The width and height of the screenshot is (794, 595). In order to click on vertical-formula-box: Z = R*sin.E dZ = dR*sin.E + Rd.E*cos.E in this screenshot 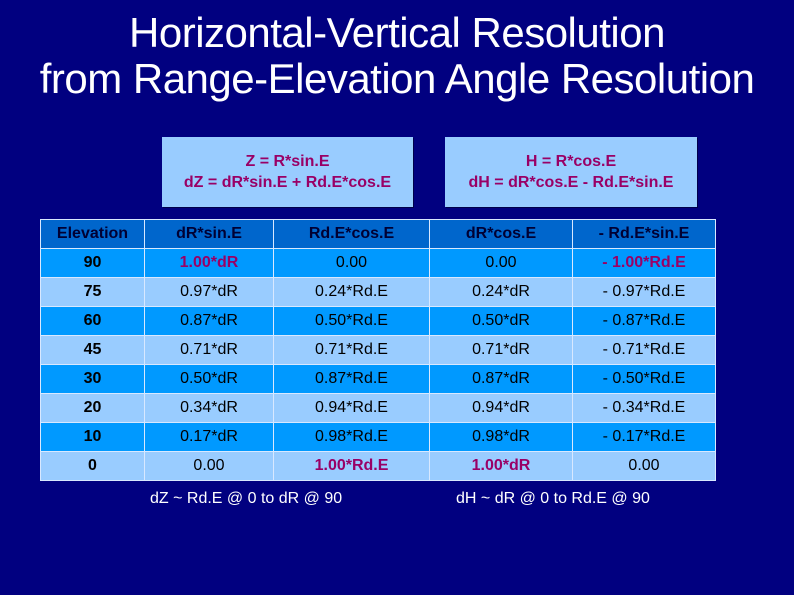, I will do `click(287, 172)`.